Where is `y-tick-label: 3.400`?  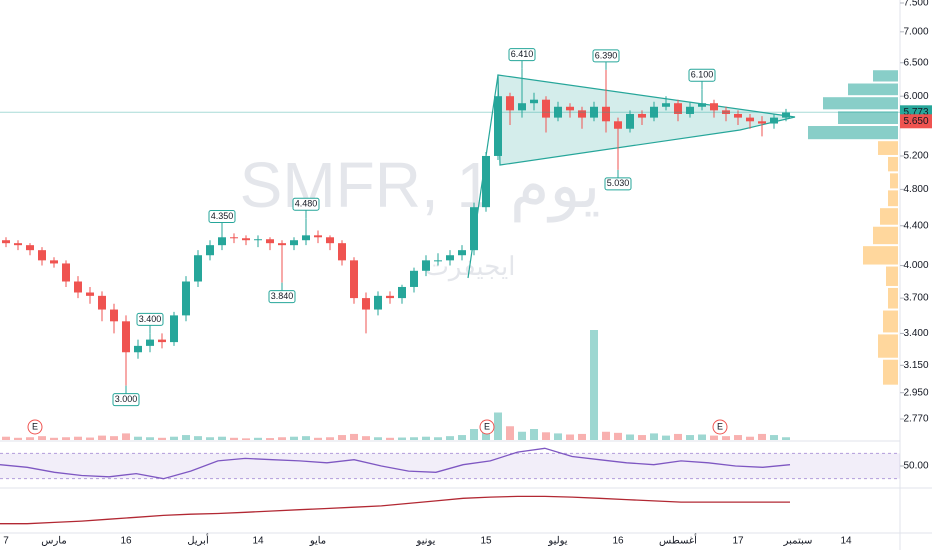
y-tick-label: 3.400 is located at coordinates (915, 333).